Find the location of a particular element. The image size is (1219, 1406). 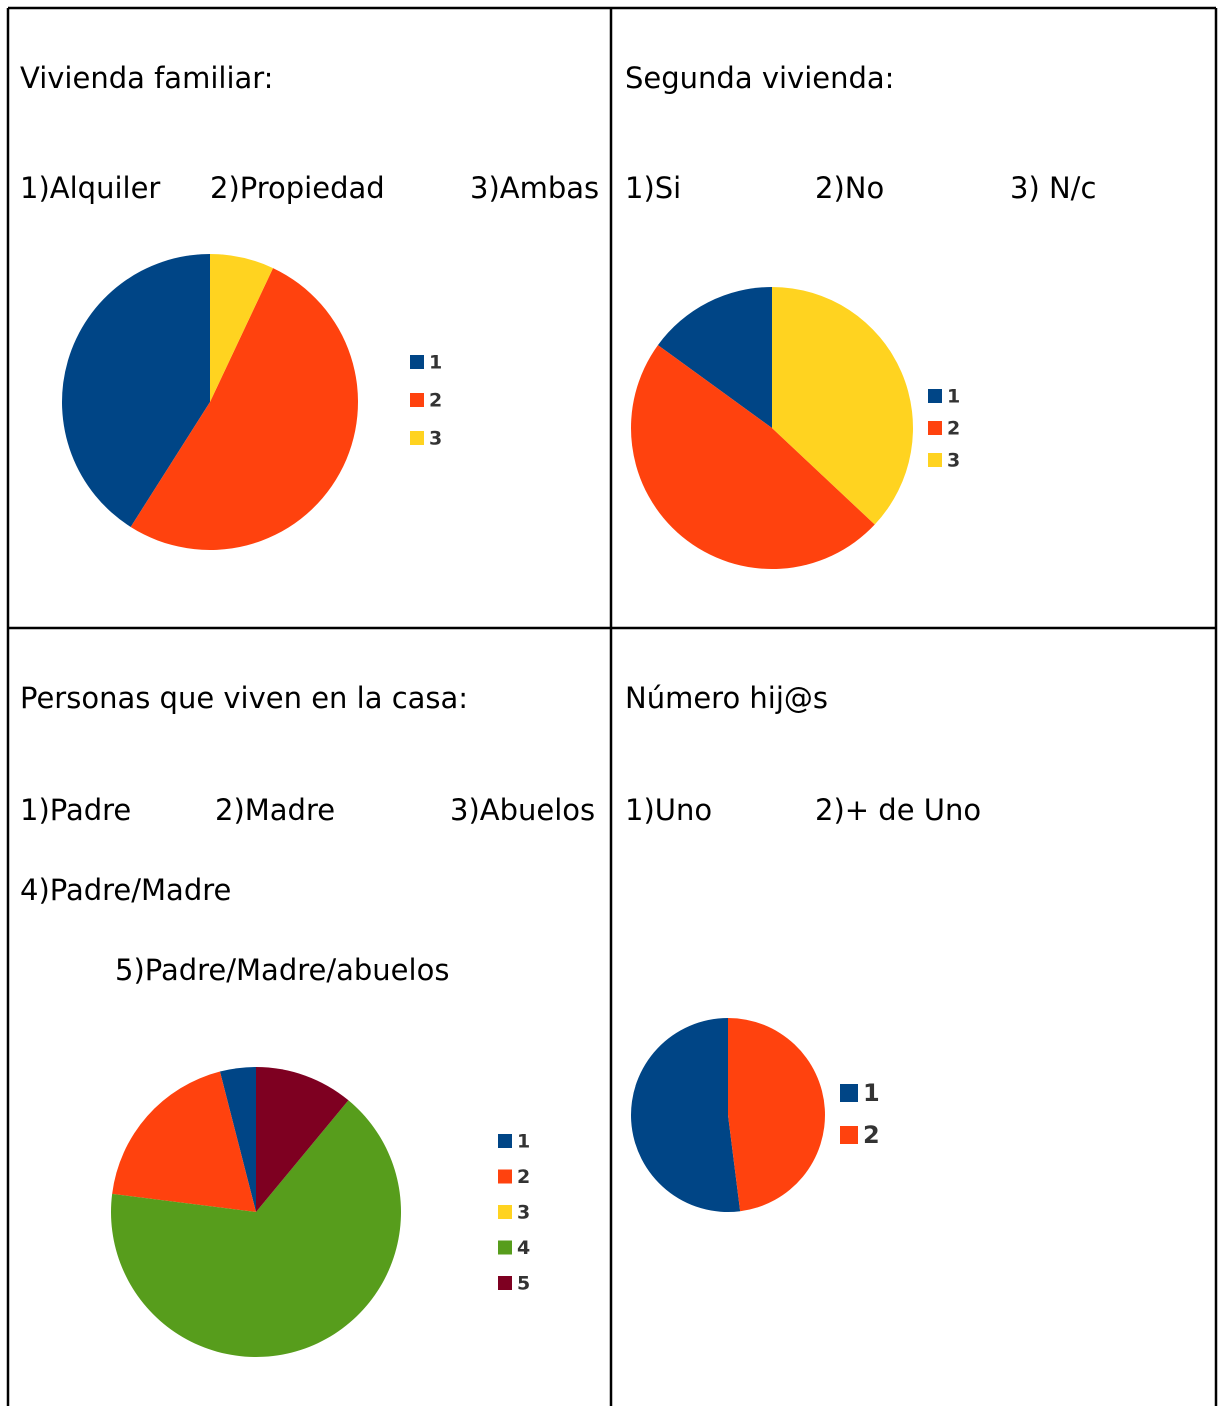

option: 3)Ambas is located at coordinates (534, 188).